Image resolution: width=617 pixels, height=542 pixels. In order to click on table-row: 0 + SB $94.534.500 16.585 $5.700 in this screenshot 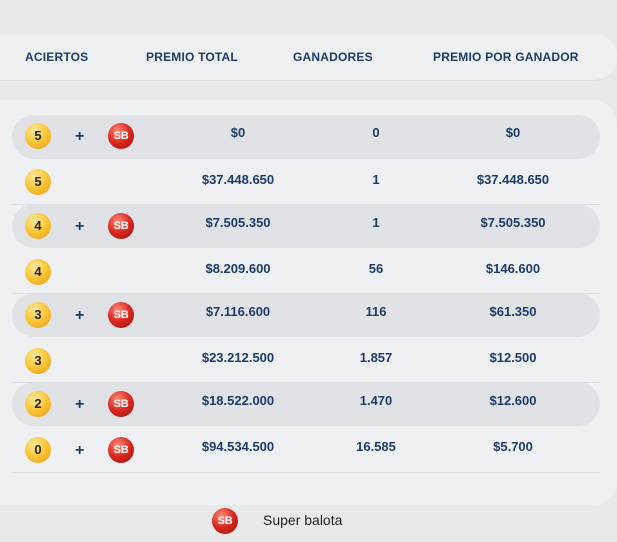, I will do `click(306, 450)`.